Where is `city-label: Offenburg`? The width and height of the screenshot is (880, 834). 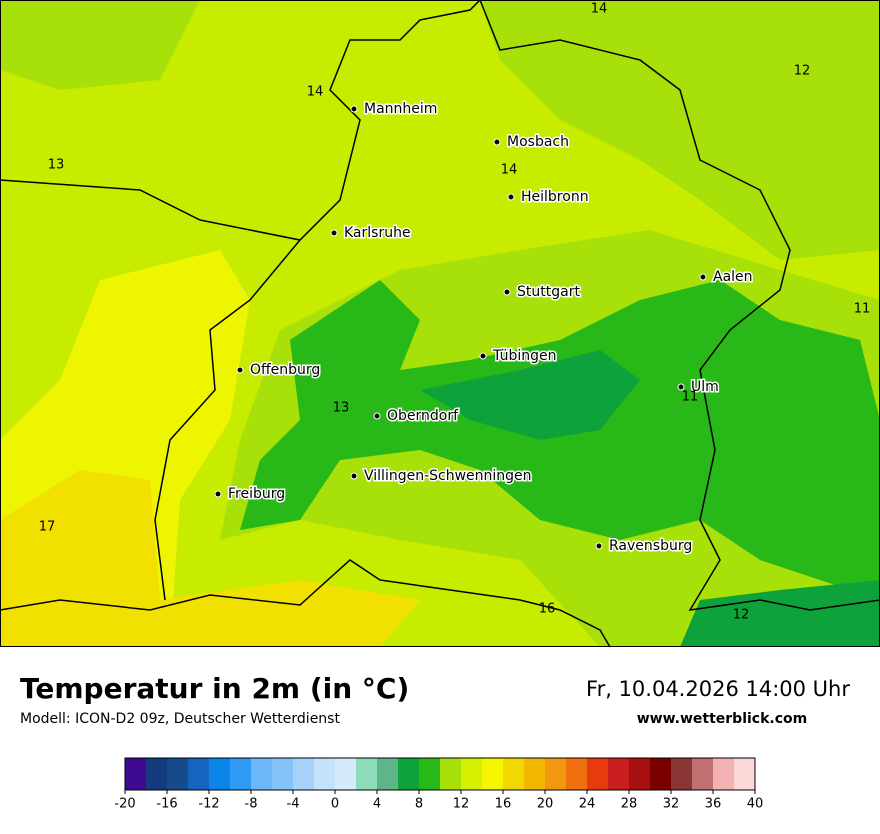
city-label: Offenburg is located at coordinates (285, 370).